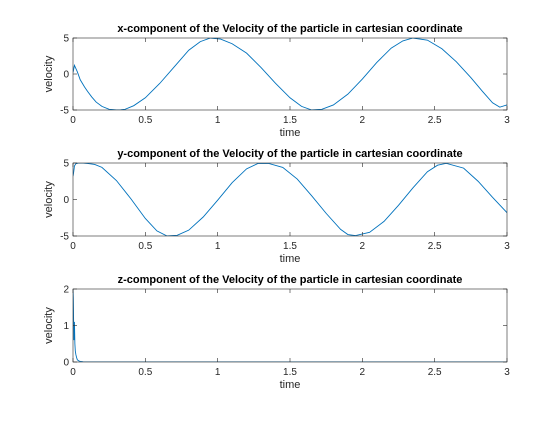 This screenshot has width=560, height=425. I want to click on y-tick-label: 2, so click(66, 290).